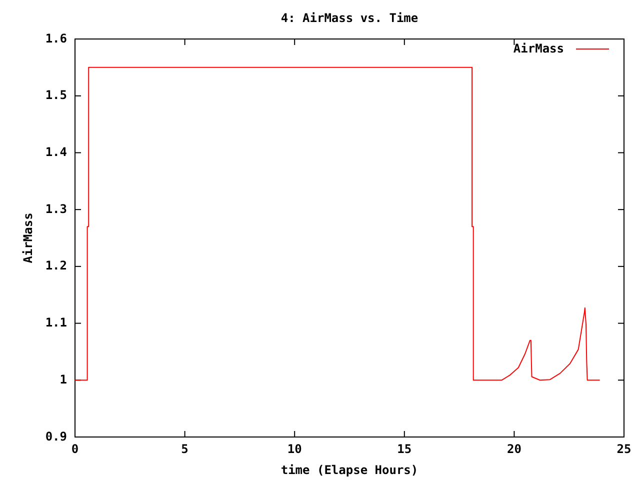  What do you see at coordinates (28, 238) in the screenshot?
I see `y-axis-title: AirMass` at bounding box center [28, 238].